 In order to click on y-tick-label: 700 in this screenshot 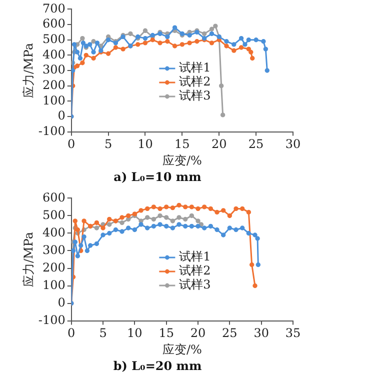, I will do `click(54, 8)`.